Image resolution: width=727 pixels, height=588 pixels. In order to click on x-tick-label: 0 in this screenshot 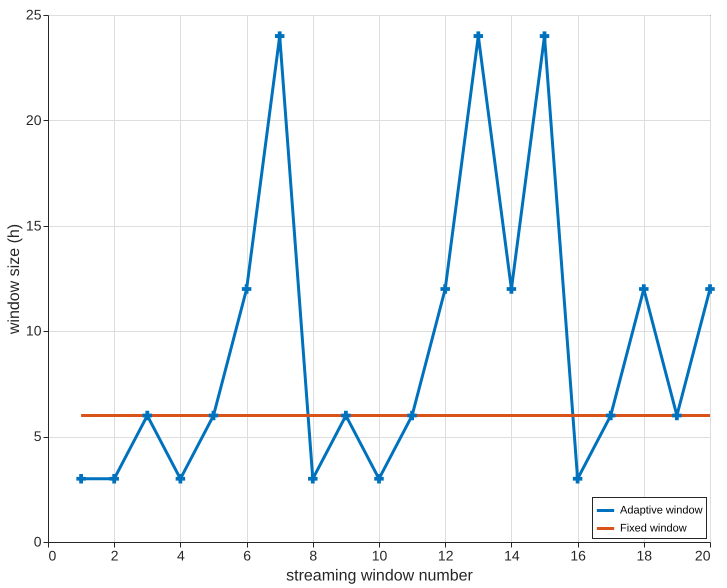, I will do `click(52, 556)`.